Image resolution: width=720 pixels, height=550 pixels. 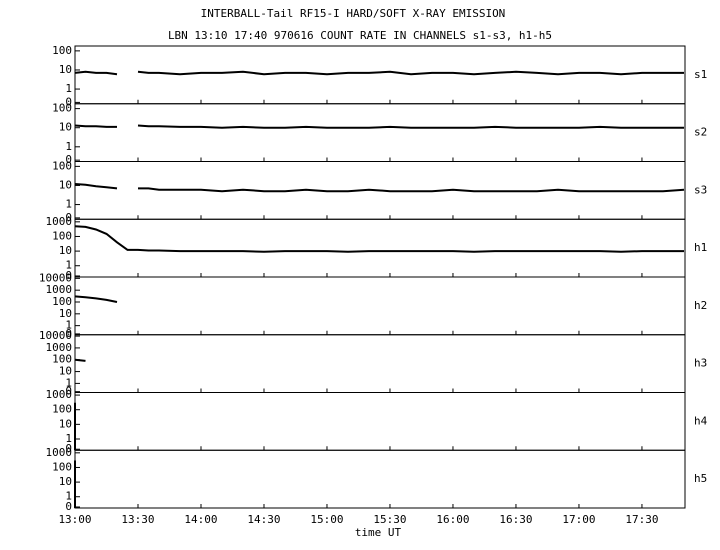 I want to click on x-tick-label: 17:00, so click(x=578, y=519).